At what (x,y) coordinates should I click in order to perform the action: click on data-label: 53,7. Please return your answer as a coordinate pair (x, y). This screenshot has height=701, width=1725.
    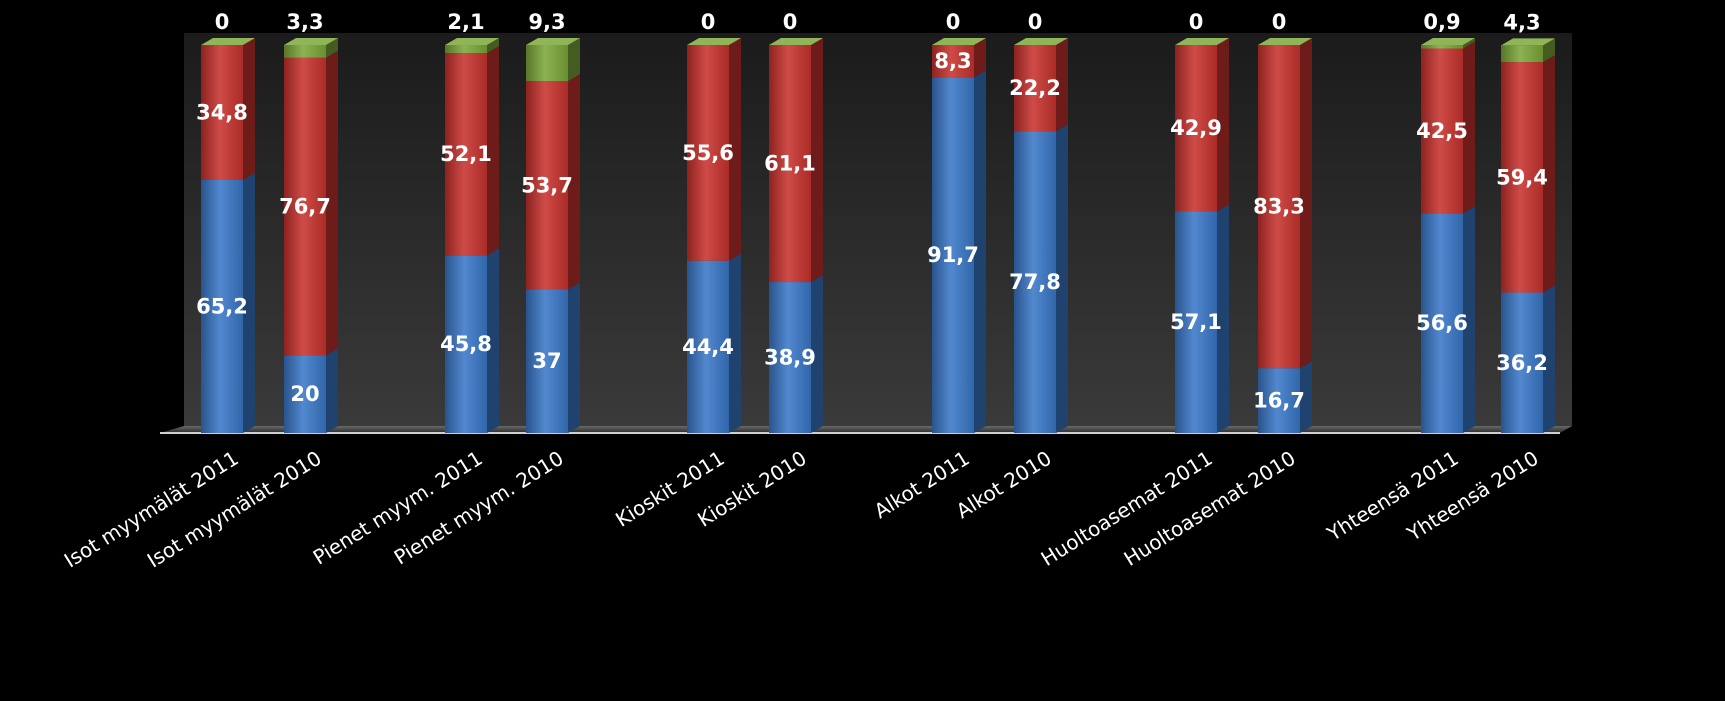
    Looking at the image, I should click on (547, 185).